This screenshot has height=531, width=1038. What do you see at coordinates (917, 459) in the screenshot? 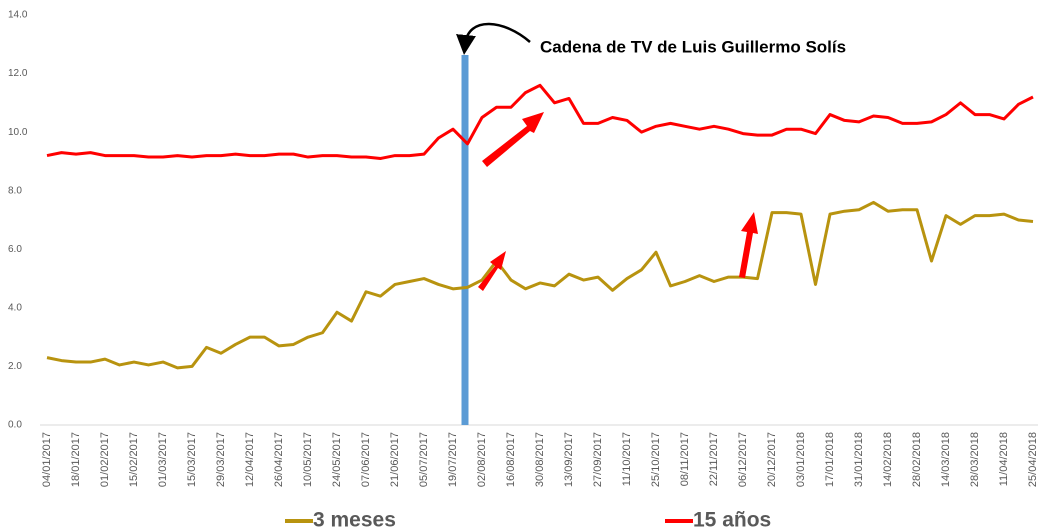
I see `x-tick-label: 28/02/2018` at bounding box center [917, 459].